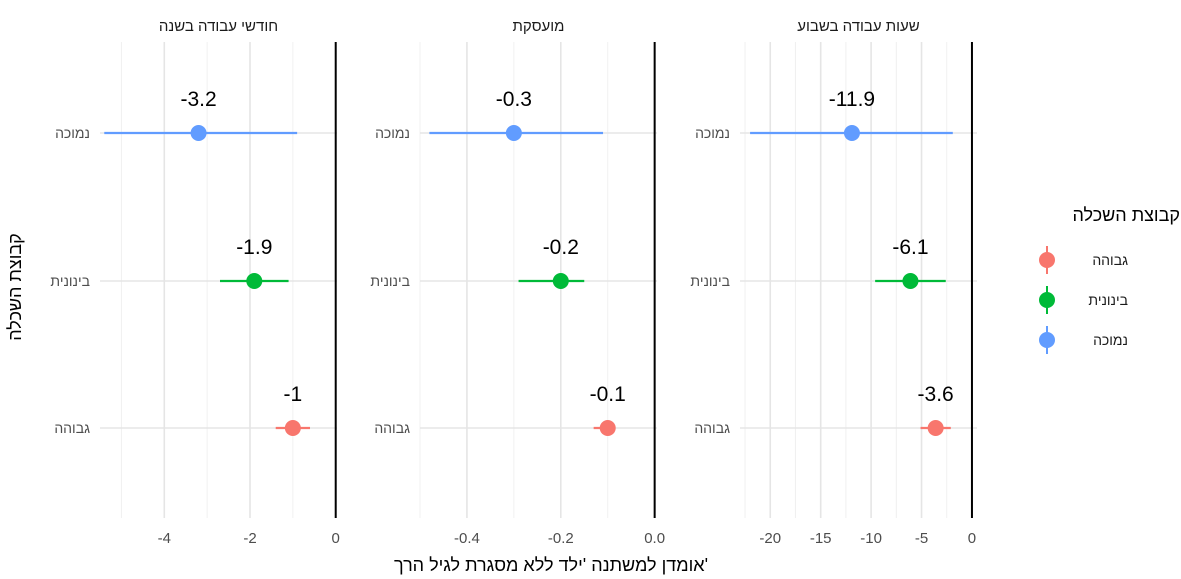 Image resolution: width=1181 pixels, height=579 pixels. I want to click on x-tick-label: -4, so click(164, 538).